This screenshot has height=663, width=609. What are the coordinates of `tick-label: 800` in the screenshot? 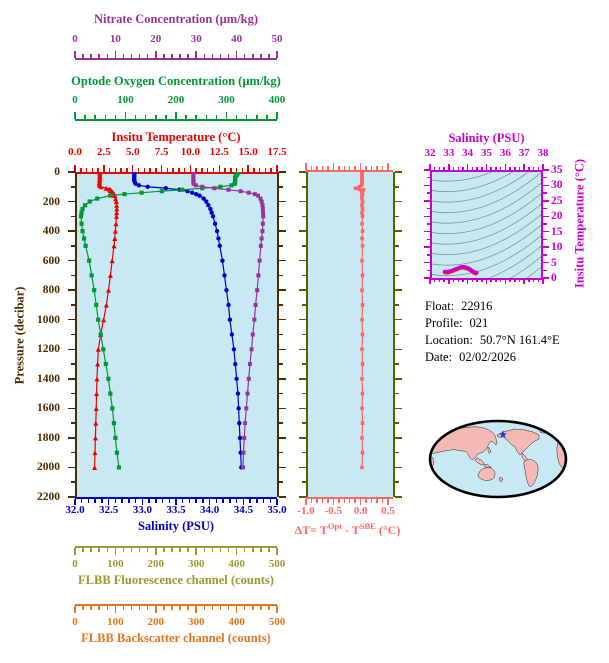 It's located at (51, 290).